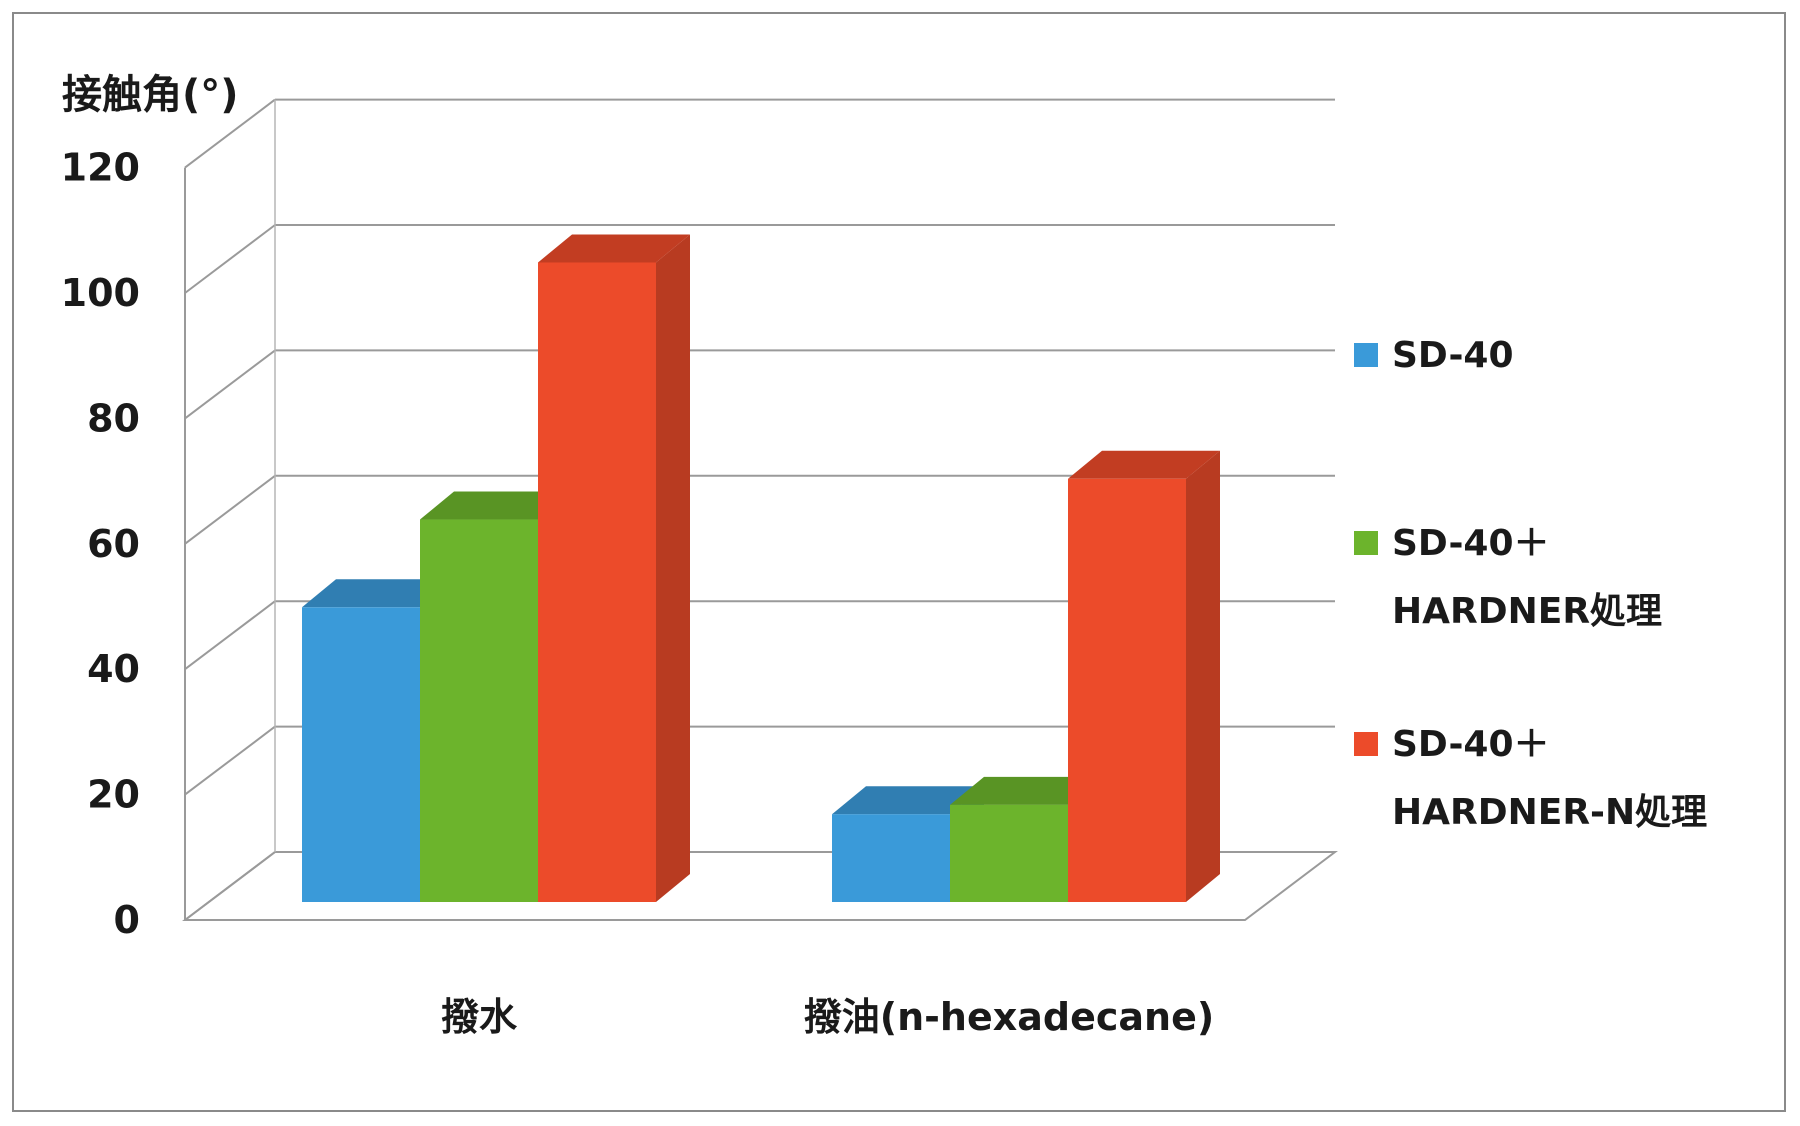 The image size is (1800, 1126). What do you see at coordinates (1453, 355) in the screenshot?
I see `legend-label: SD-40` at bounding box center [1453, 355].